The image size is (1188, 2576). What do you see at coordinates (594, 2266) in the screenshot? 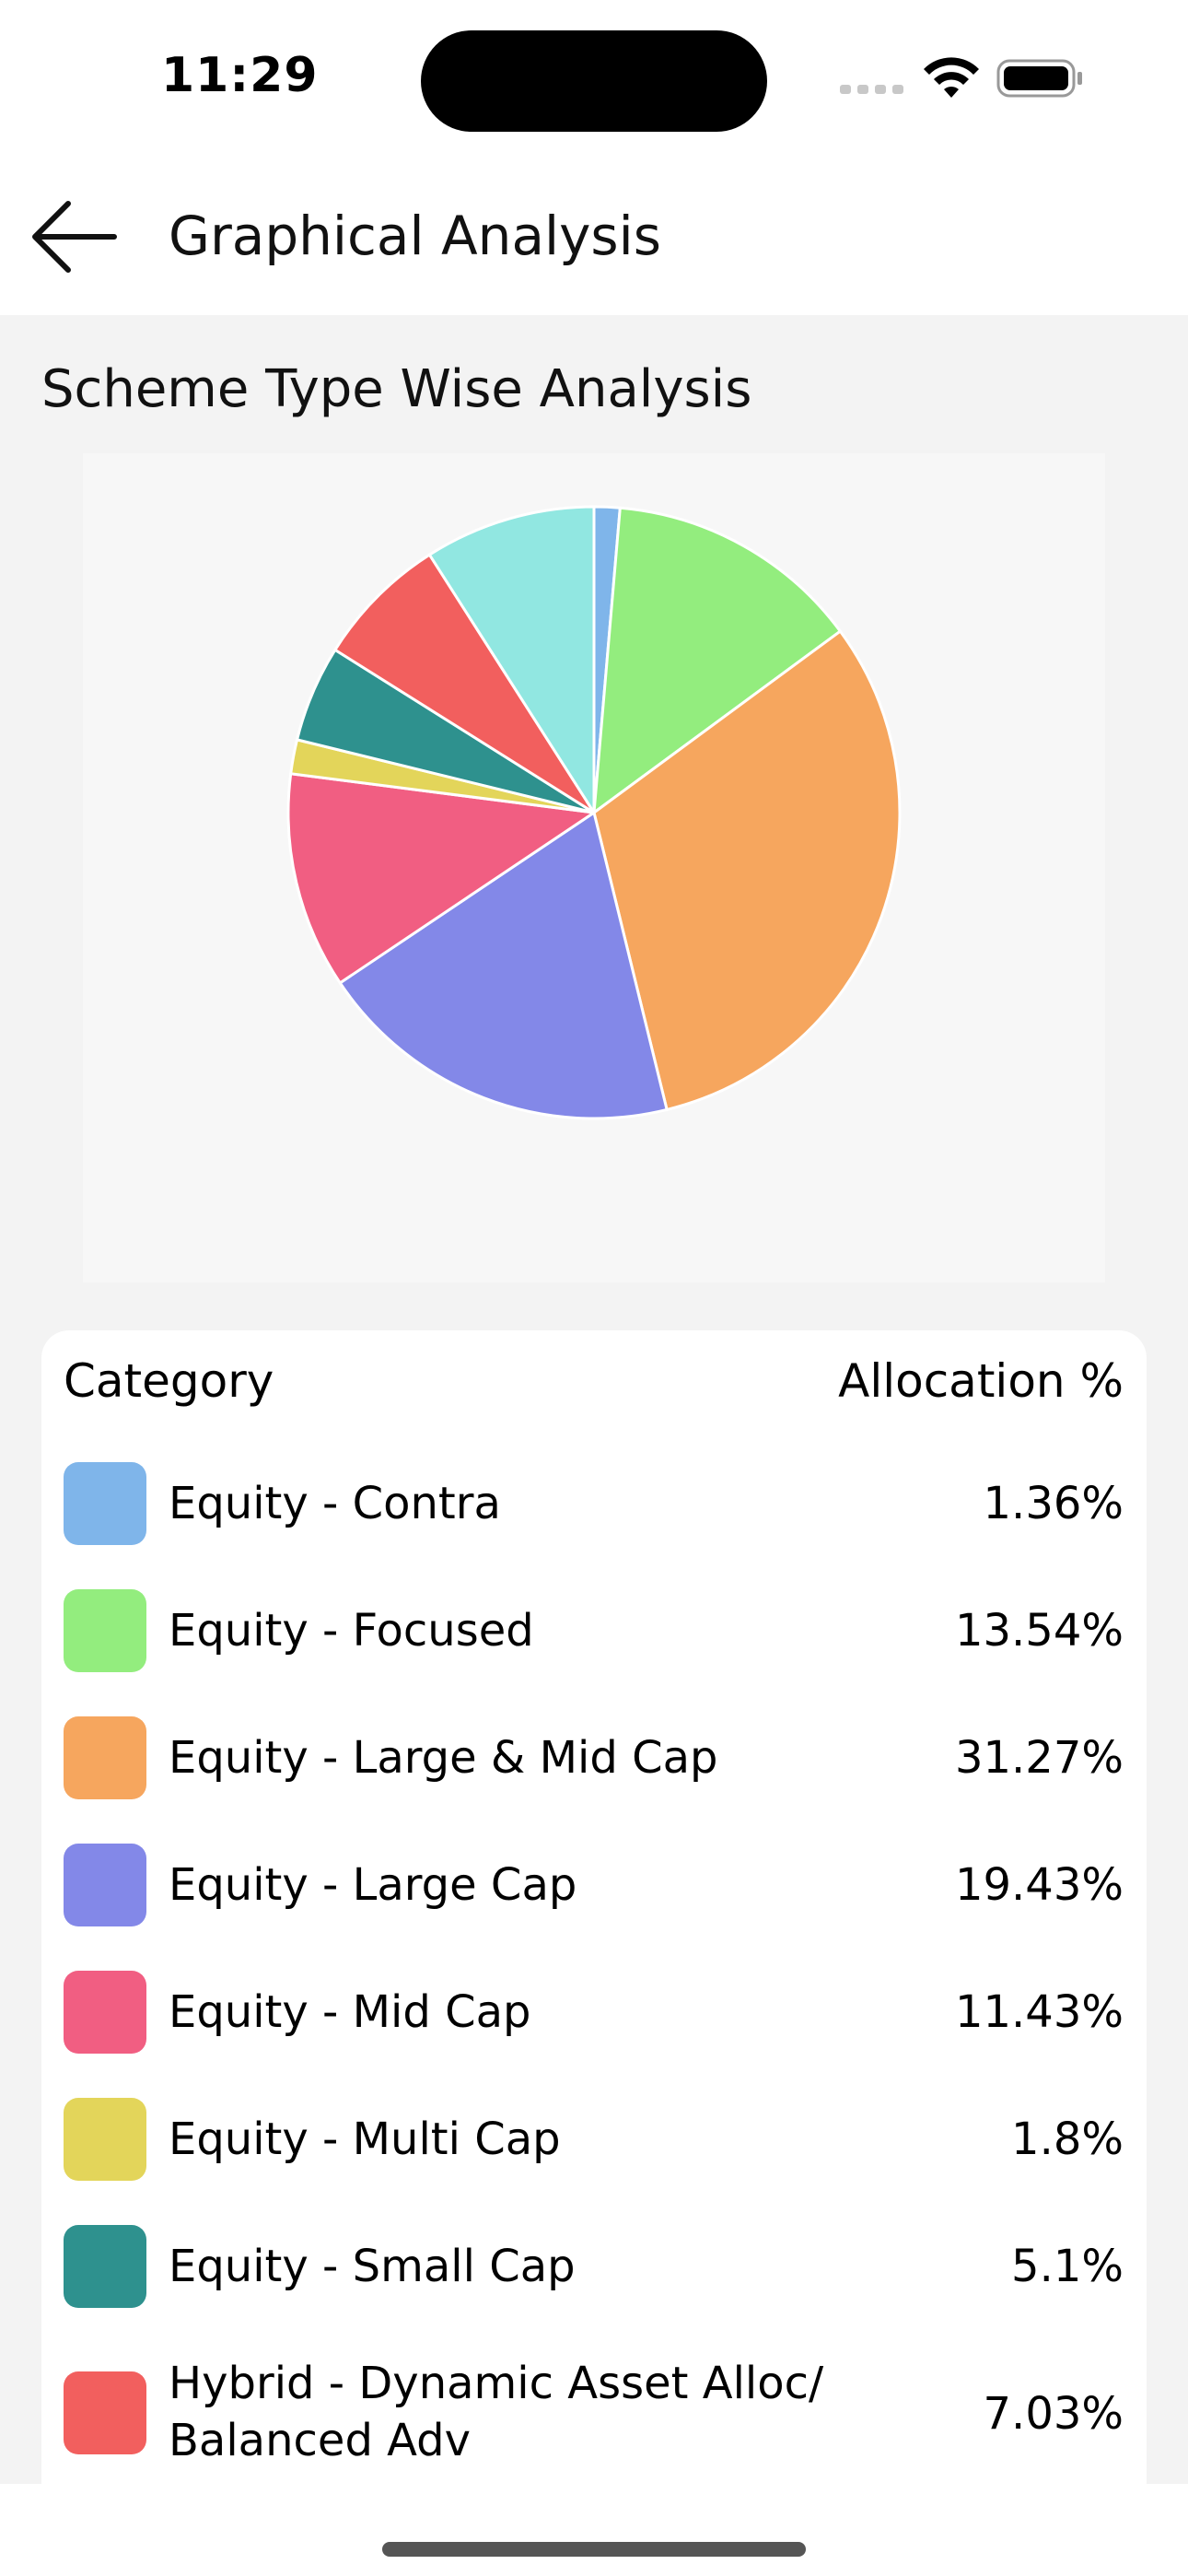
I see `table-row-equity-small-cap: Equity - Small Cap 5.1%` at bounding box center [594, 2266].